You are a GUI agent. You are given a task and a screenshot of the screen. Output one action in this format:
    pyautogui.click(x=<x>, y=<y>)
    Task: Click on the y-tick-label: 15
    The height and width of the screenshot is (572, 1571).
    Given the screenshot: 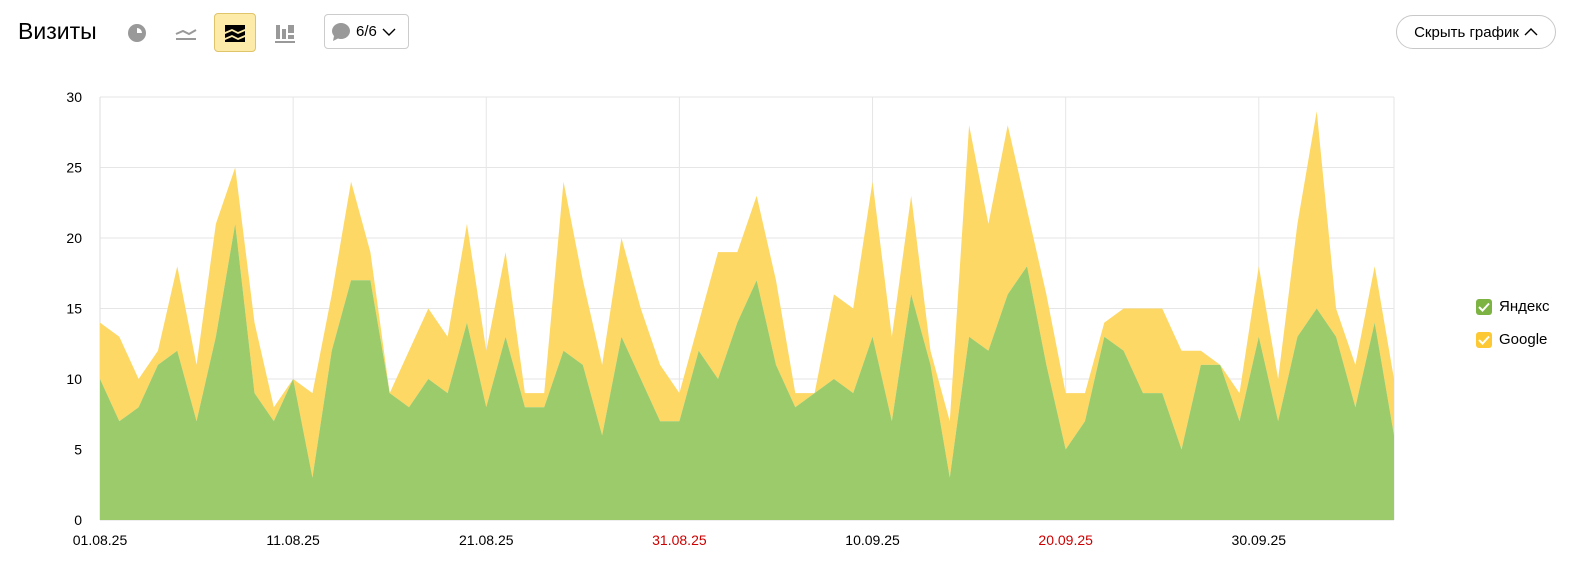 What is the action you would take?
    pyautogui.click(x=74, y=309)
    